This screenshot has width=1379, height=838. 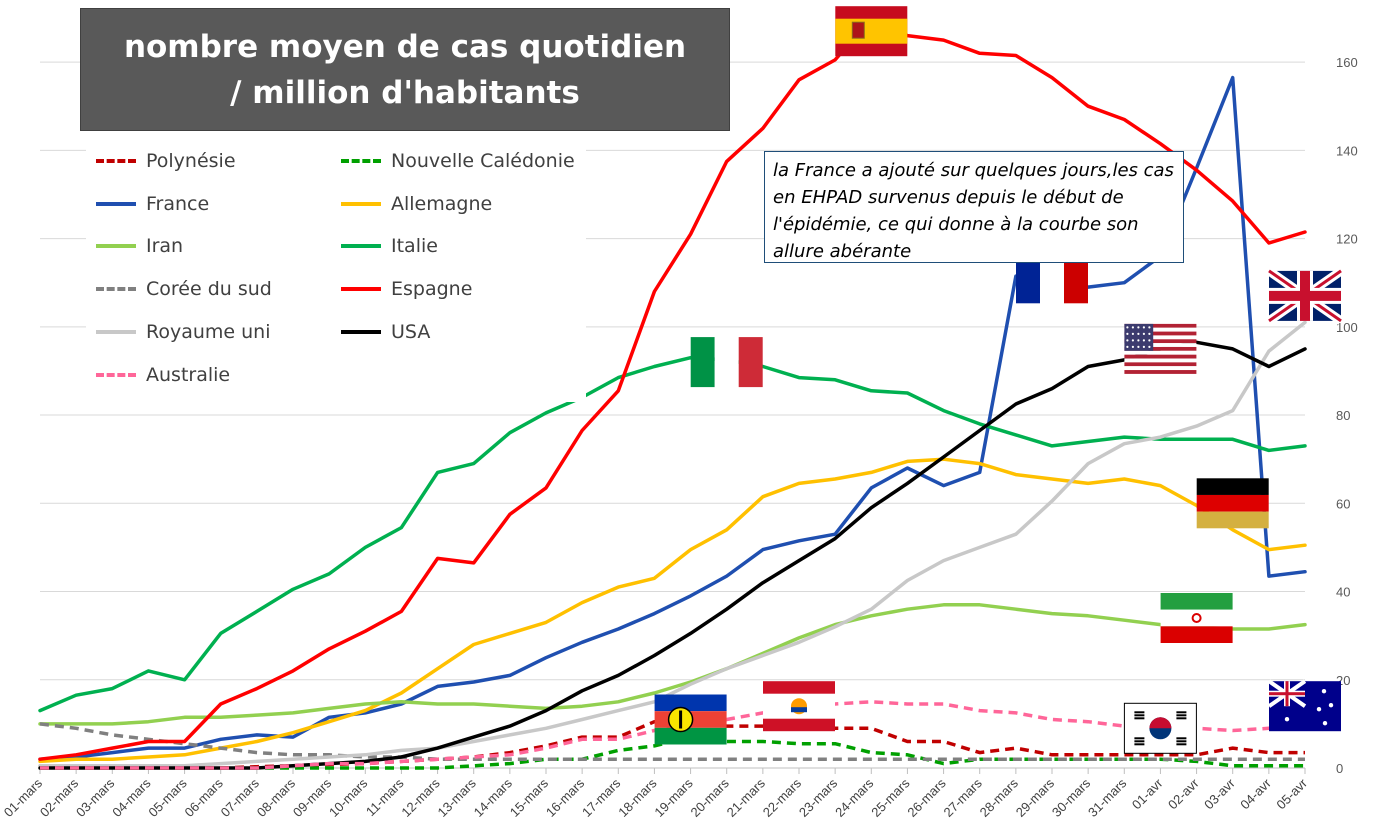 What do you see at coordinates (672, 664) in the screenshot?
I see `series-line-iran` at bounding box center [672, 664].